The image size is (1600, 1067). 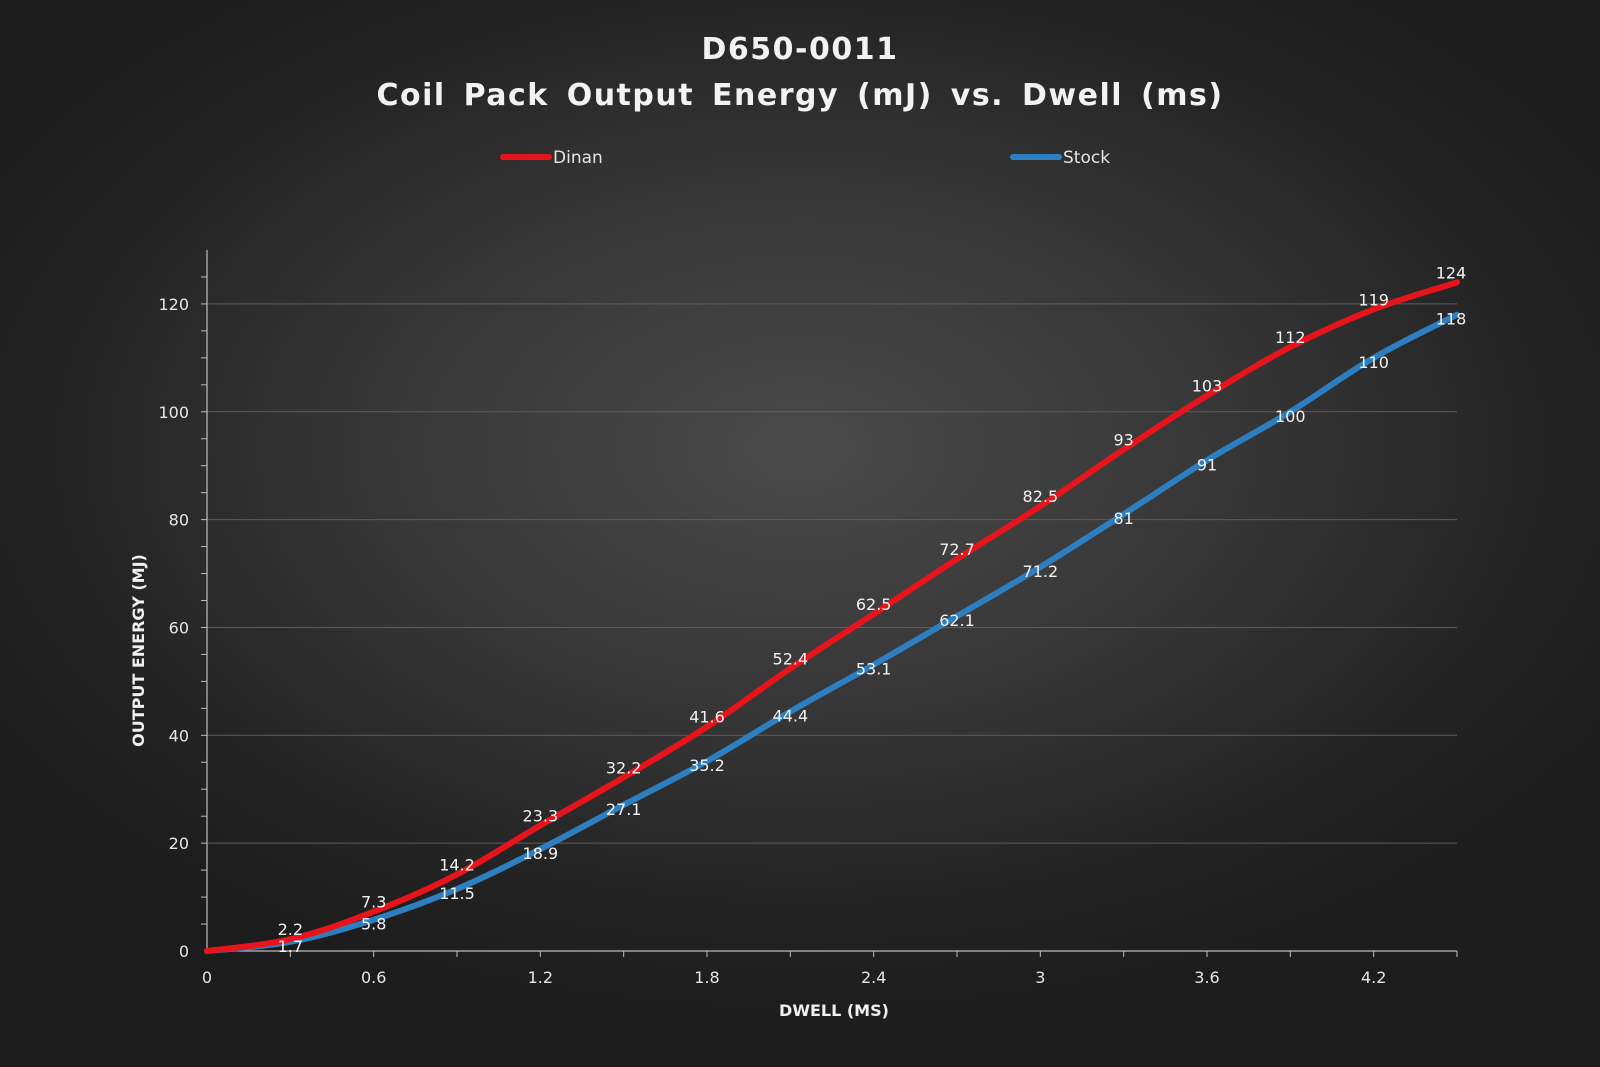 I want to click on data-label-dinan: 2.2, so click(x=290, y=929).